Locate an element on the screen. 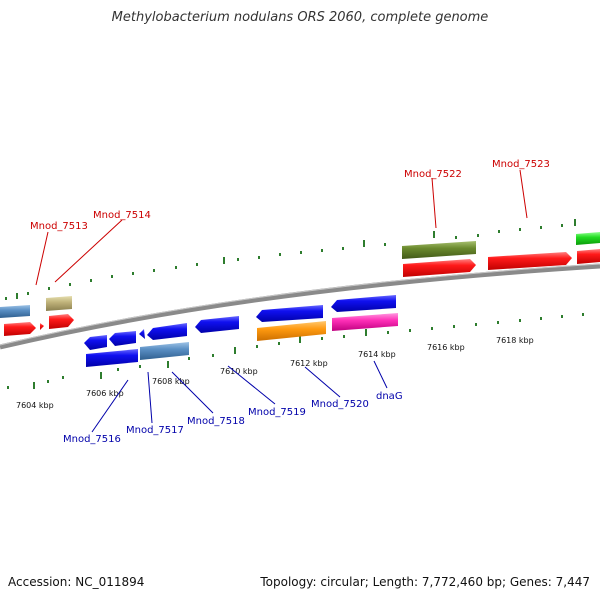 The height and width of the screenshot is (600, 600). reverse-leaders is located at coordinates (239, 396).